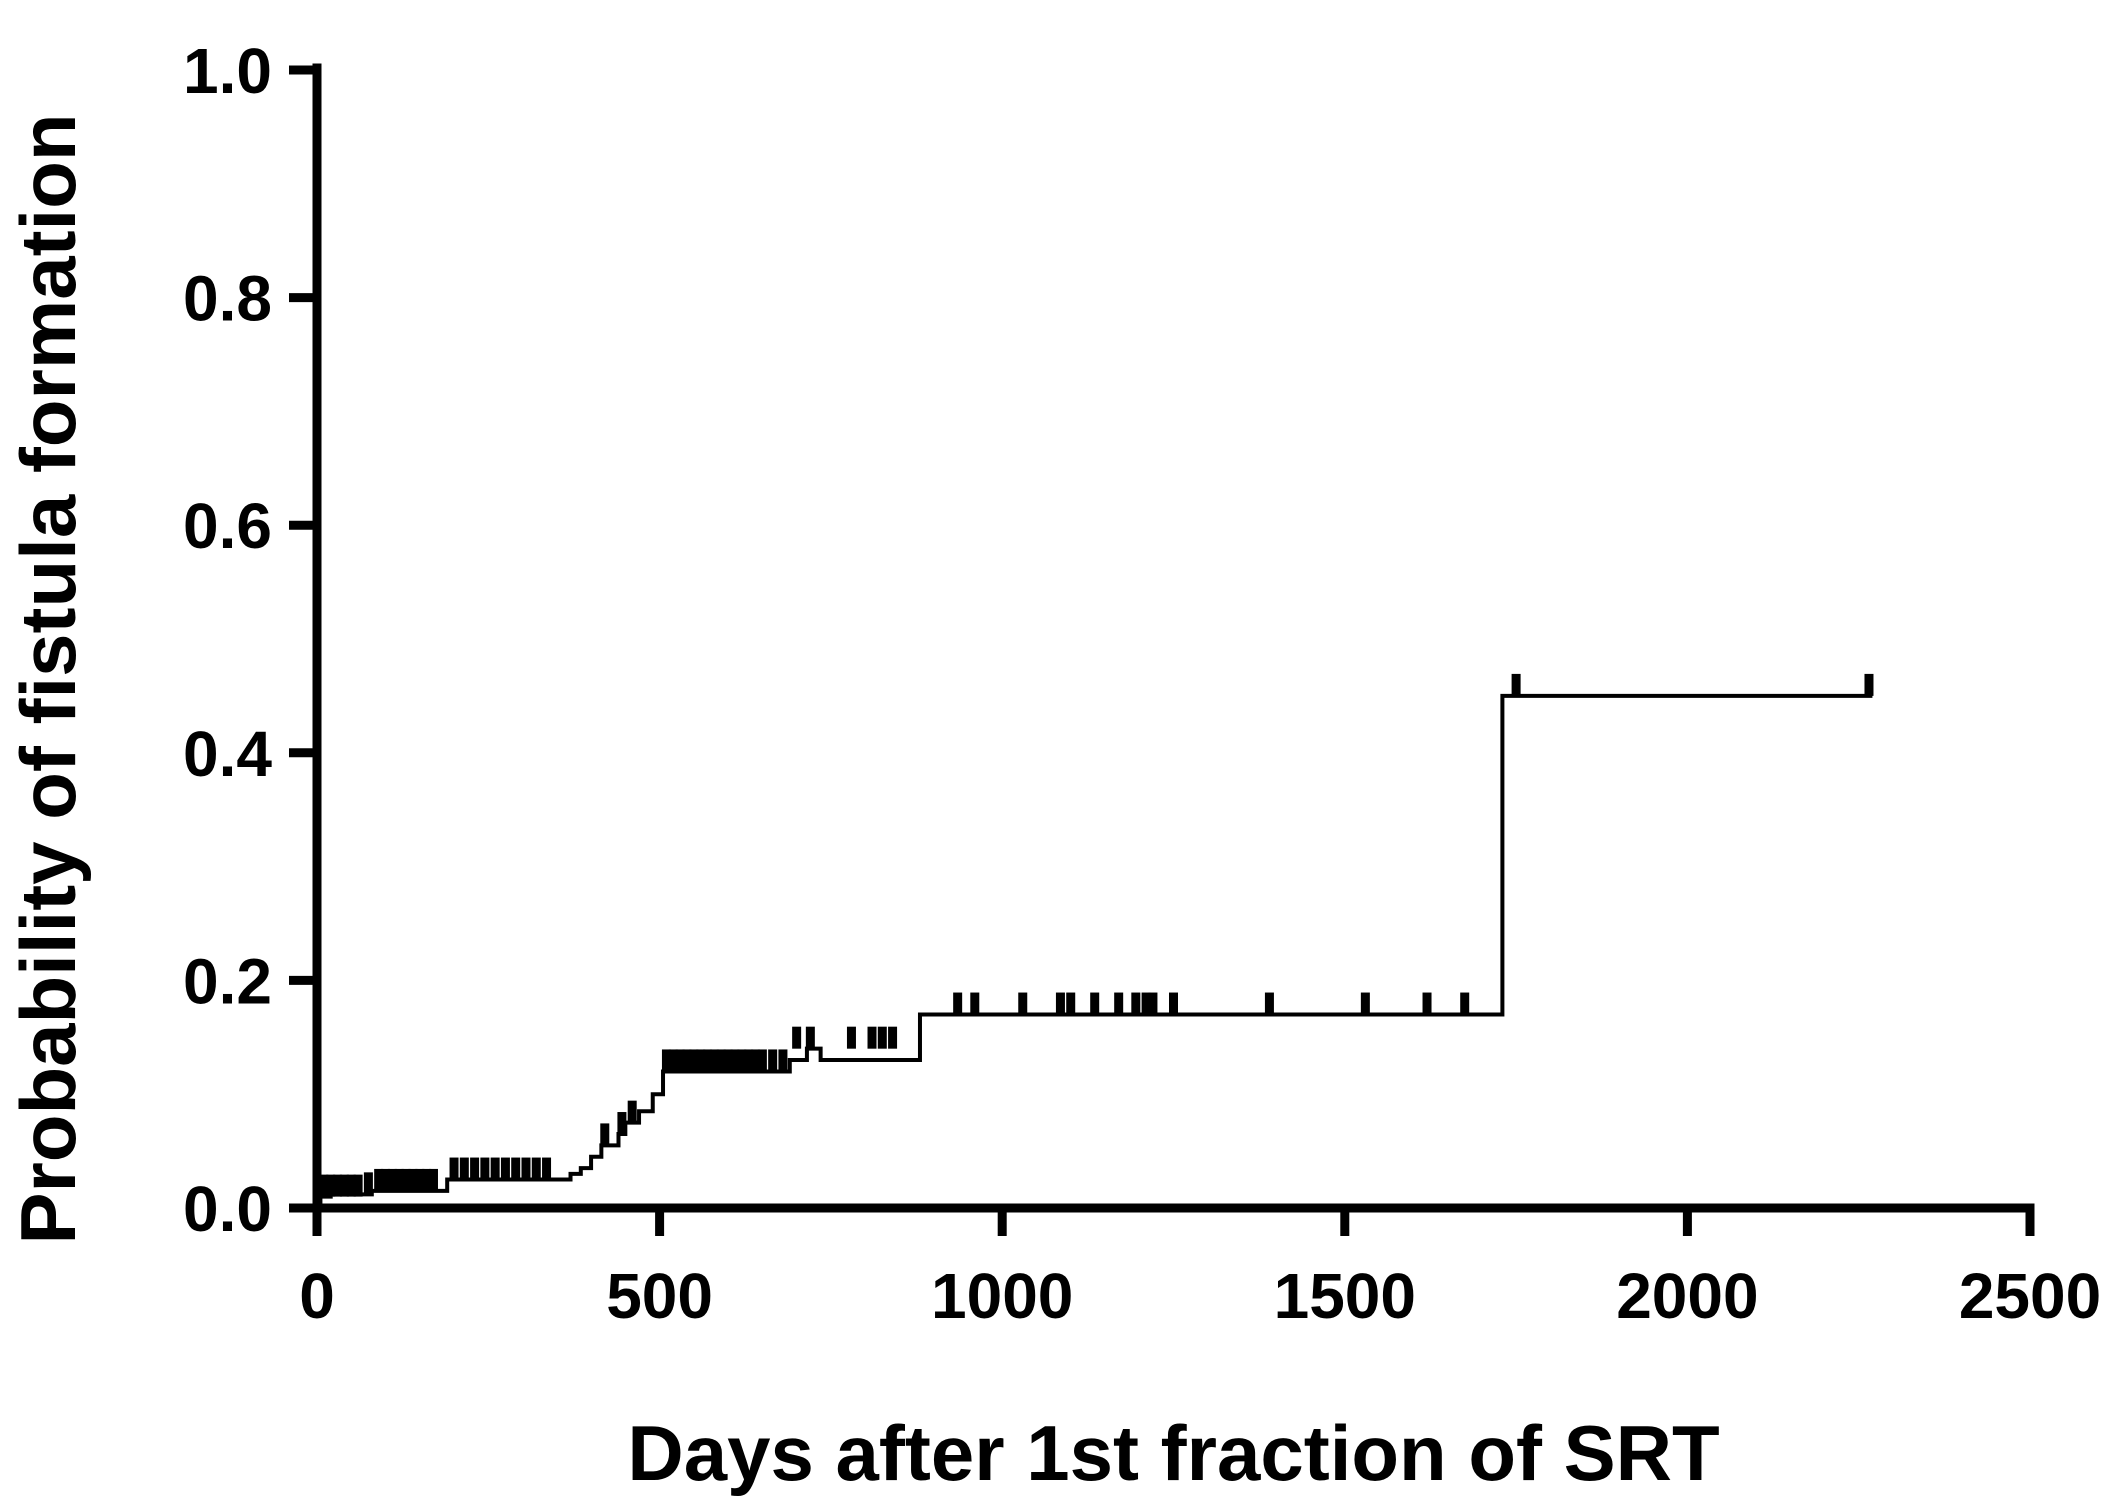 The width and height of the screenshot is (2128, 1510). What do you see at coordinates (227, 299) in the screenshot?
I see `y-tick-label: 0.8` at bounding box center [227, 299].